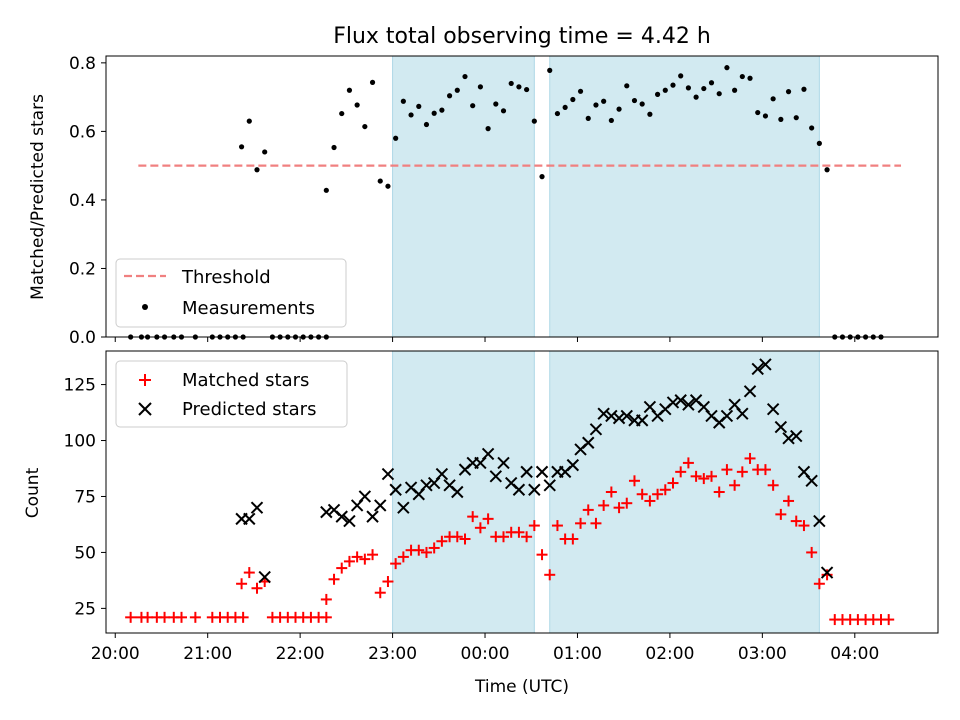 The width and height of the screenshot is (960, 720). Describe the element at coordinates (231, 293) in the screenshot. I see `top-legend: Threshold Measurements` at that location.